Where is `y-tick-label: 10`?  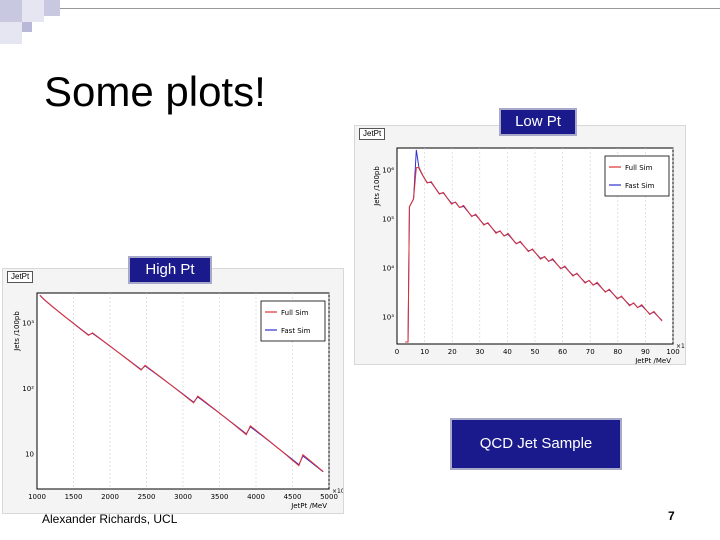
y-tick-label: 10 is located at coordinates (29, 454).